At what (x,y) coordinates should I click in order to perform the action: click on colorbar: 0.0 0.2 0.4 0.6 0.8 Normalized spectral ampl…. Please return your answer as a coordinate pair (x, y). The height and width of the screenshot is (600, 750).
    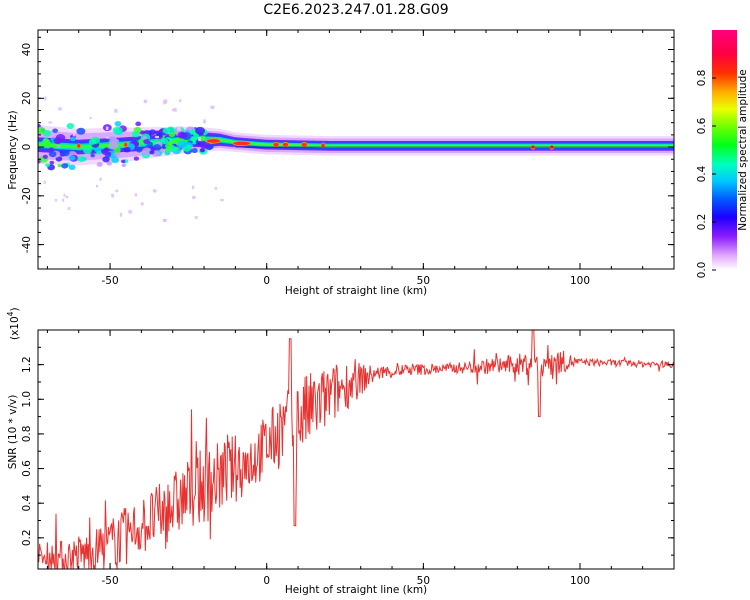
    Looking at the image, I should click on (722, 154).